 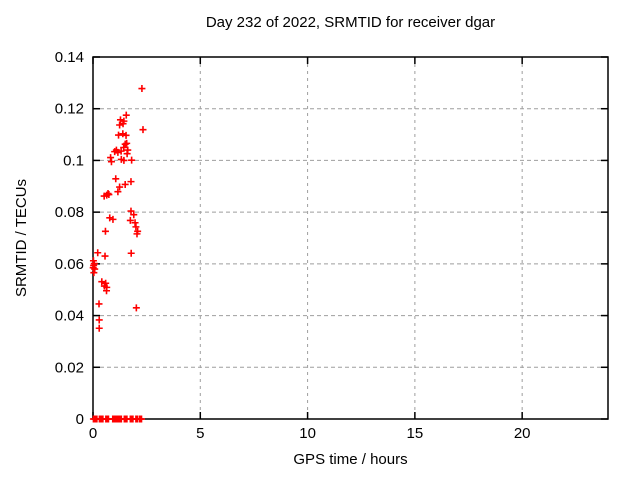 What do you see at coordinates (69, 264) in the screenshot?
I see `y-tick-label: 0.06` at bounding box center [69, 264].